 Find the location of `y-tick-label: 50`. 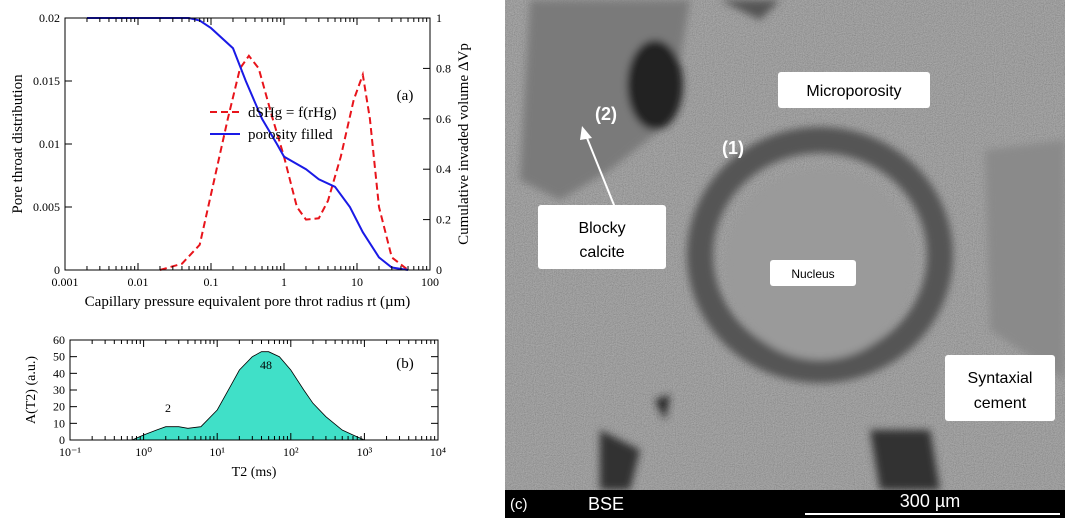

y-tick-label: 50 is located at coordinates (59, 357).